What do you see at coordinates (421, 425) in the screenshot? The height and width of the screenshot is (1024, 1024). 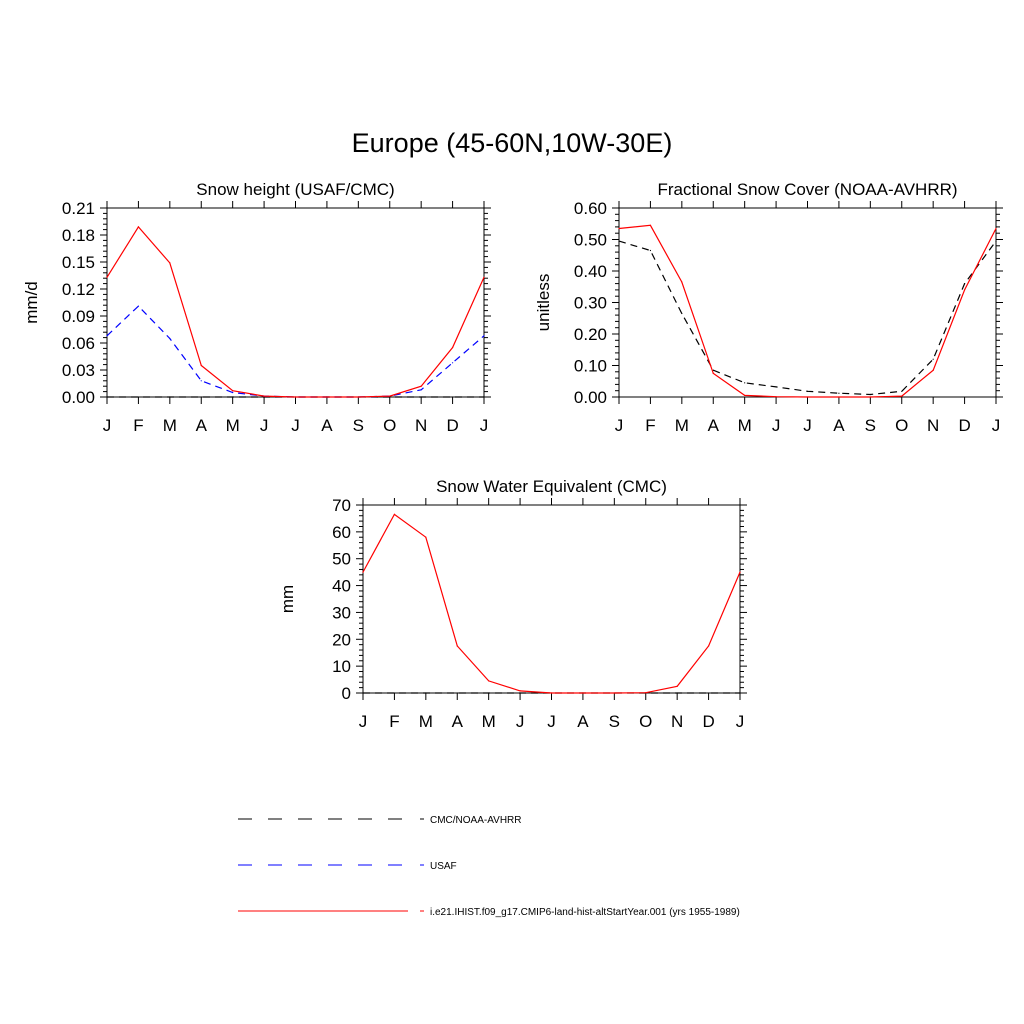 I see `x-tick-label: N` at bounding box center [421, 425].